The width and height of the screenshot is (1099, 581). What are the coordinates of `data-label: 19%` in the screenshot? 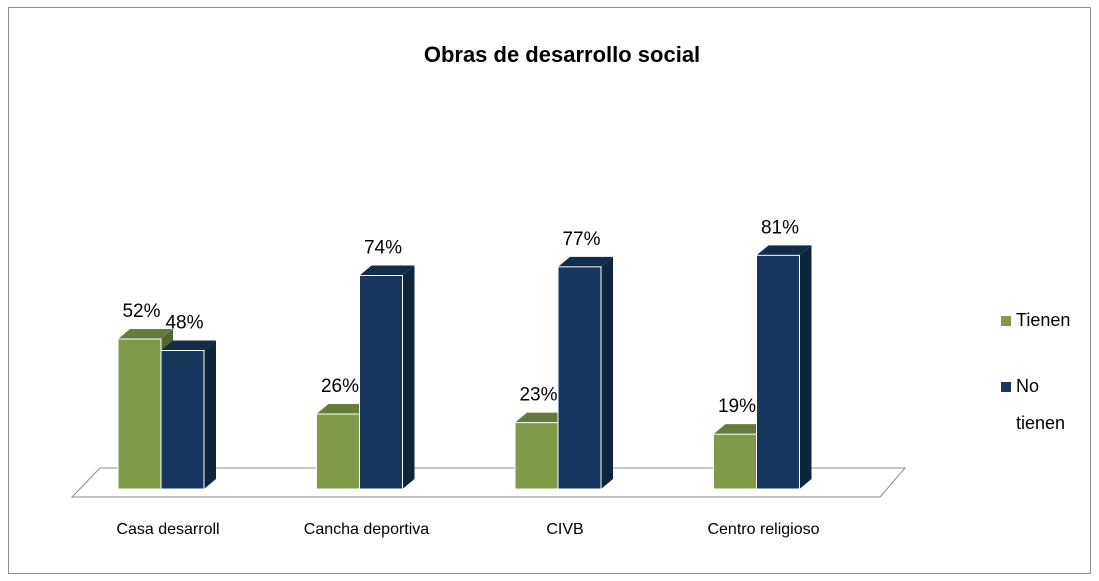 It's located at (737, 406).